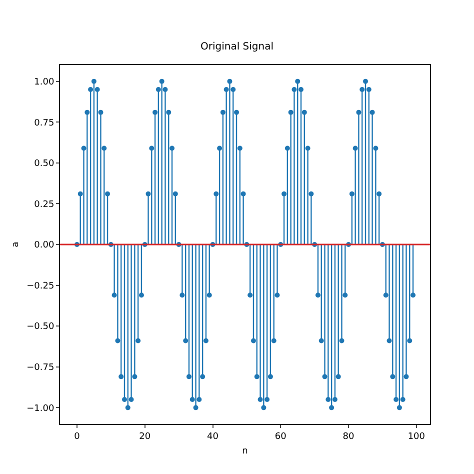 The image size is (474, 474). I want to click on y-tick-label: 0.50, so click(44, 164).